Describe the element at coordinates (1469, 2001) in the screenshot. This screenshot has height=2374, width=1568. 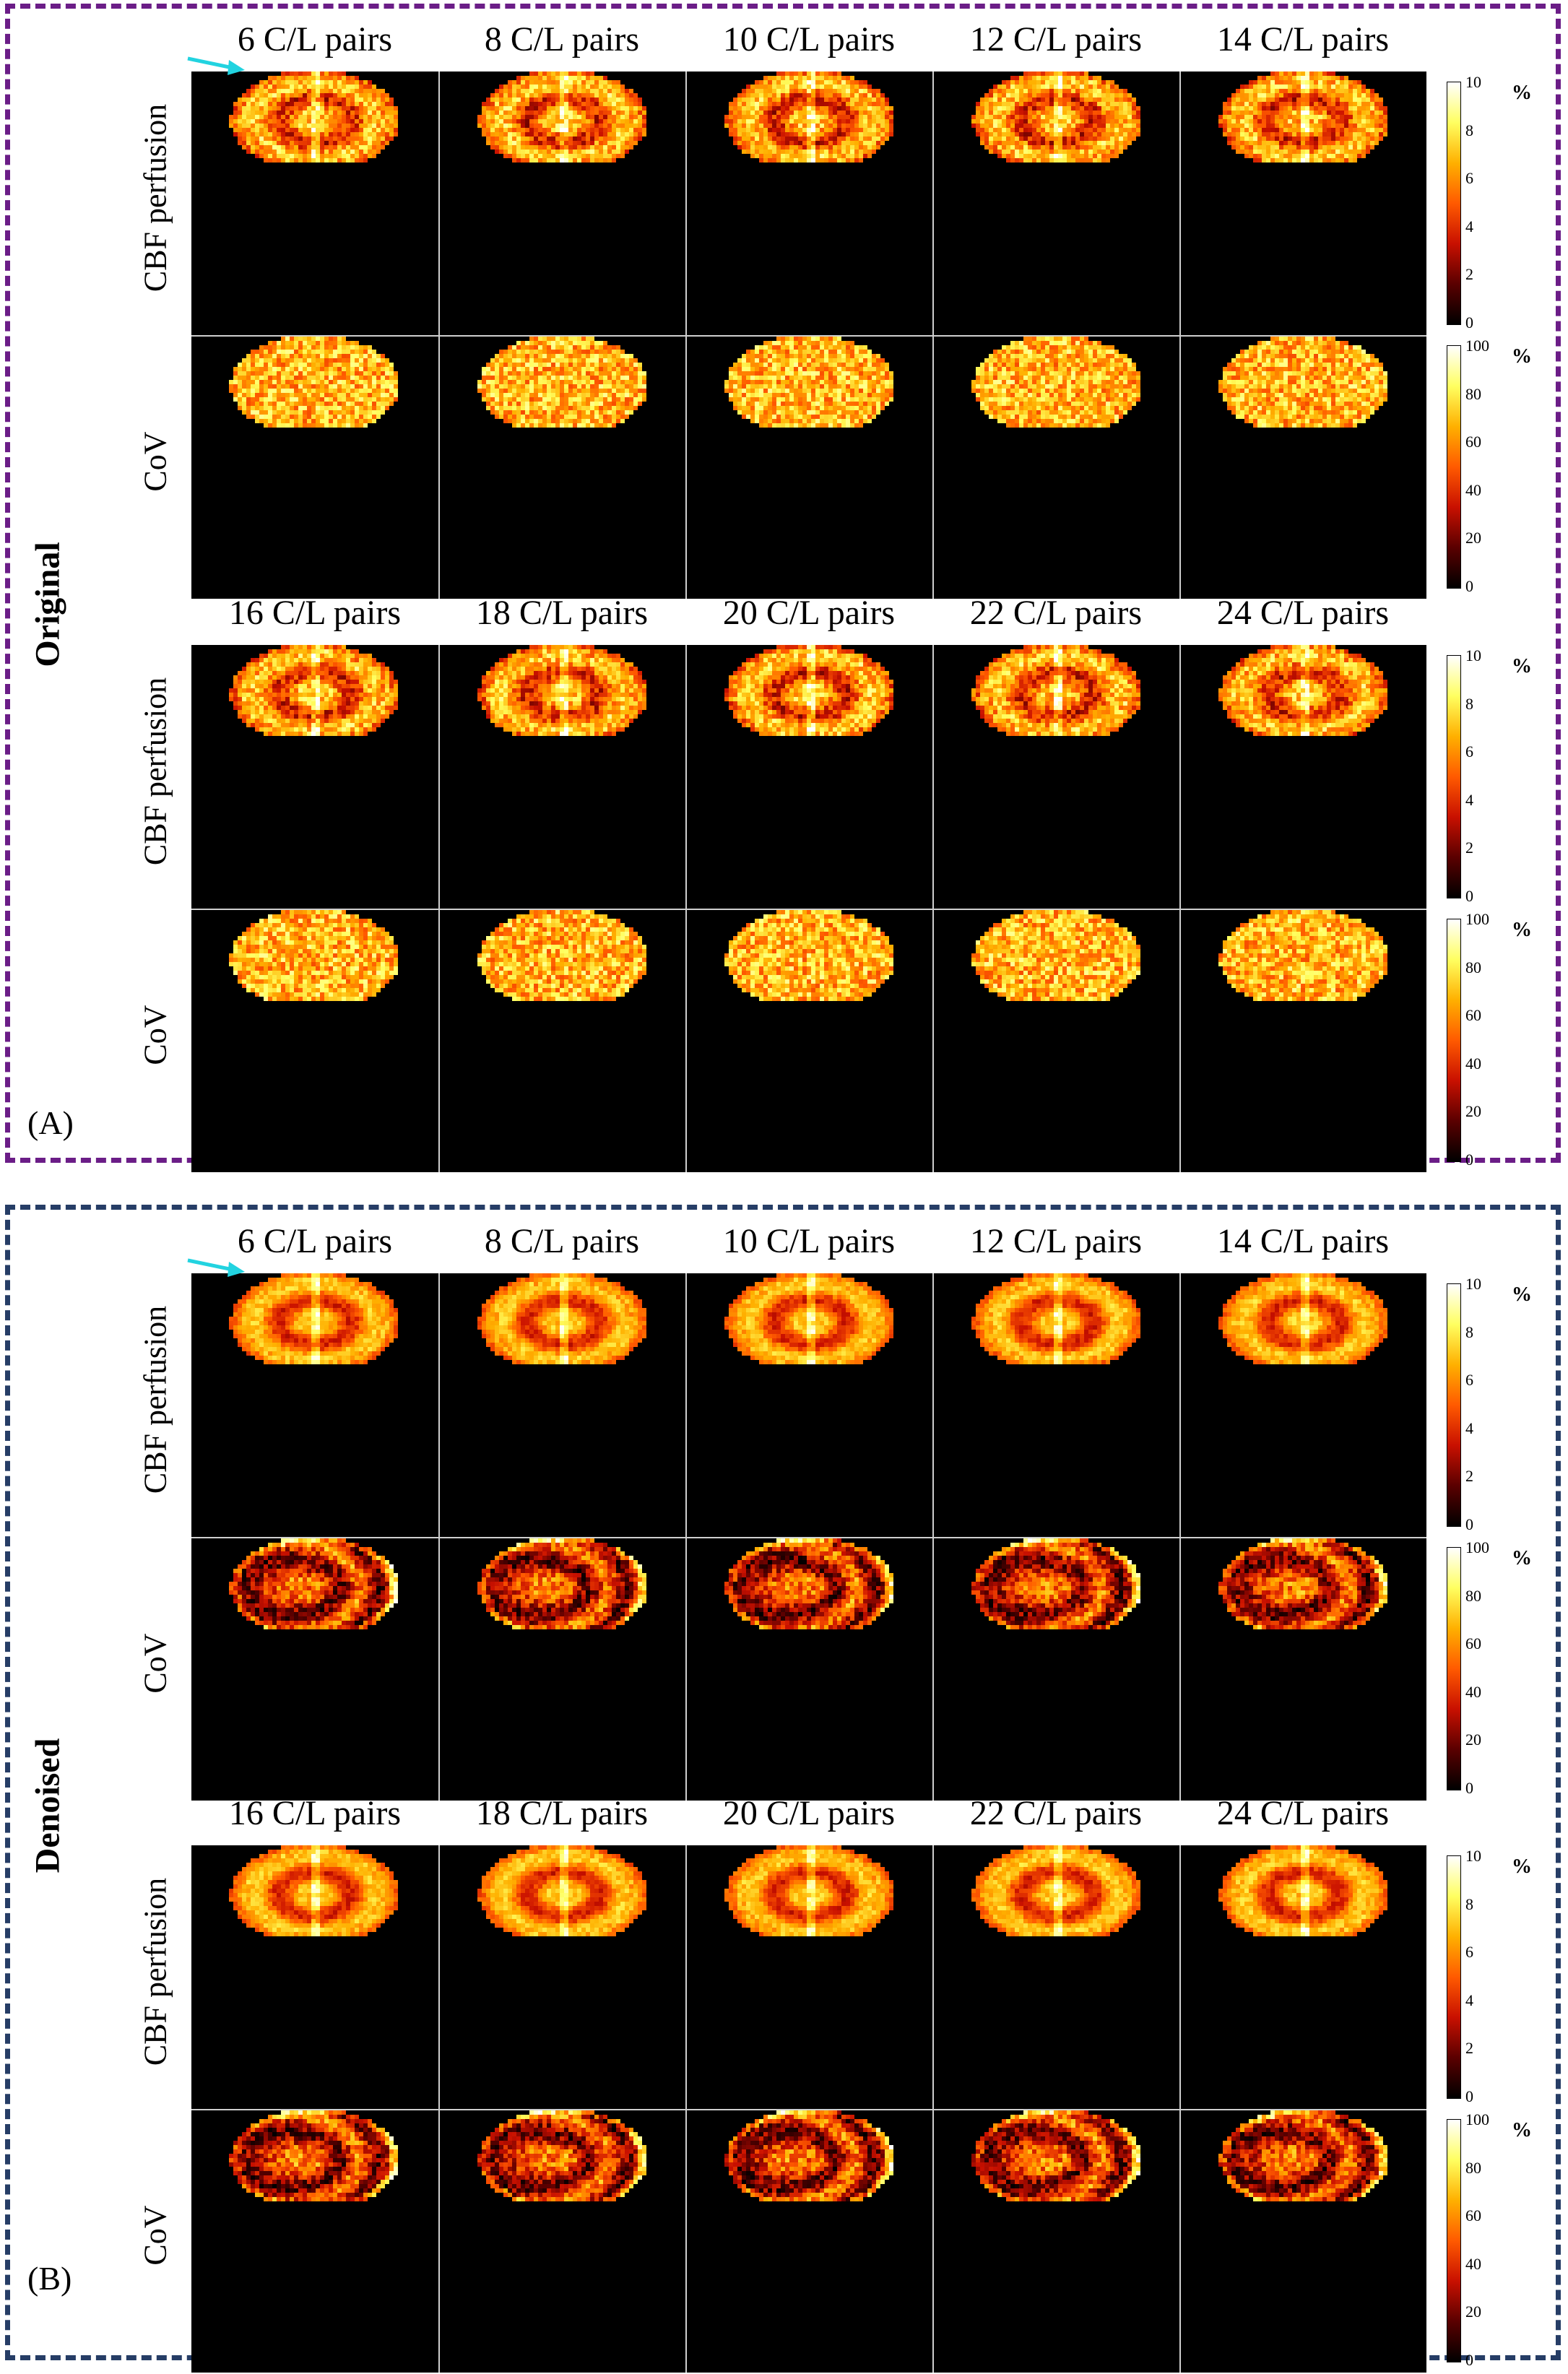
I see `colorbar-tick-label: 4` at that location.